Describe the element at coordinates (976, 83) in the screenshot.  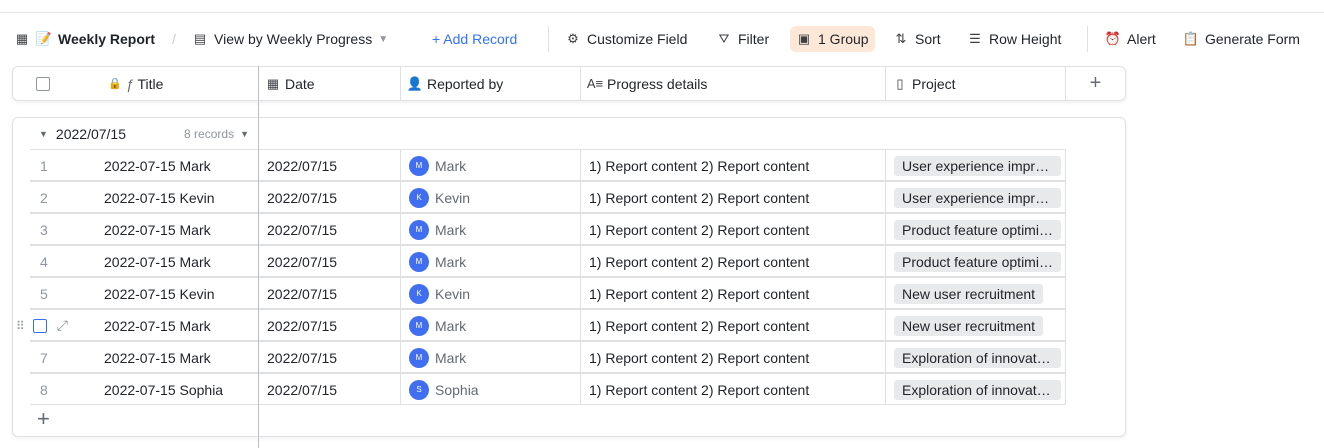
I see `column-header-project: ▯ Project` at that location.